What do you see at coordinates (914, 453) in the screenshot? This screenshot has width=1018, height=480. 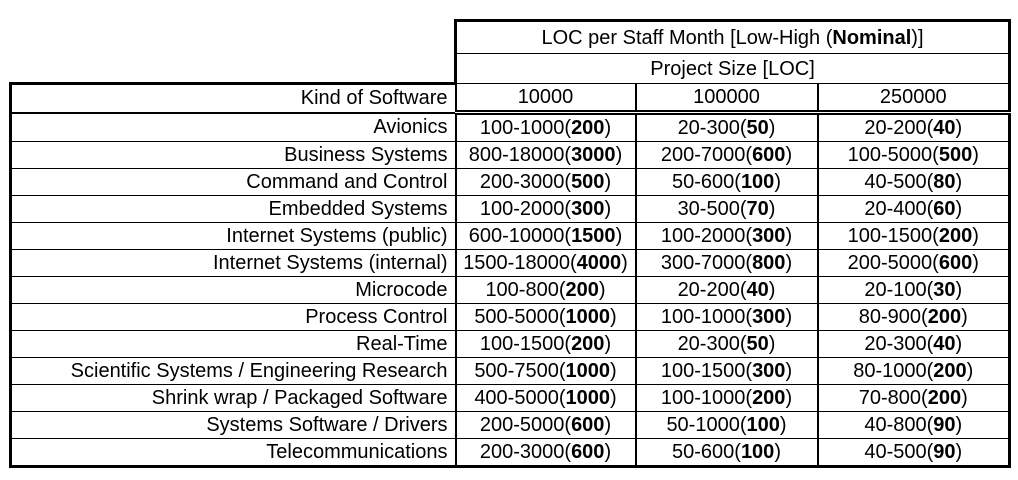 I see `loc-range-cell: 40-500(90)` at bounding box center [914, 453].